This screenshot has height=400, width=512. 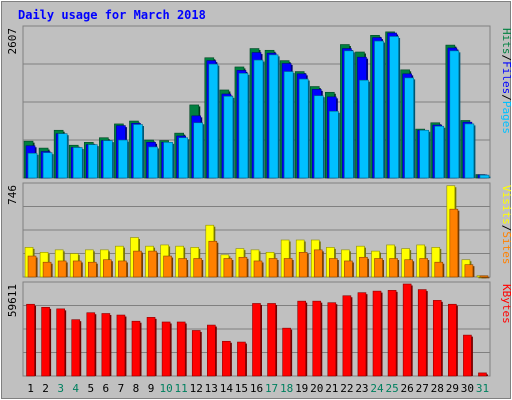 I want to click on x-tick-label: 10, so click(x=165, y=388).